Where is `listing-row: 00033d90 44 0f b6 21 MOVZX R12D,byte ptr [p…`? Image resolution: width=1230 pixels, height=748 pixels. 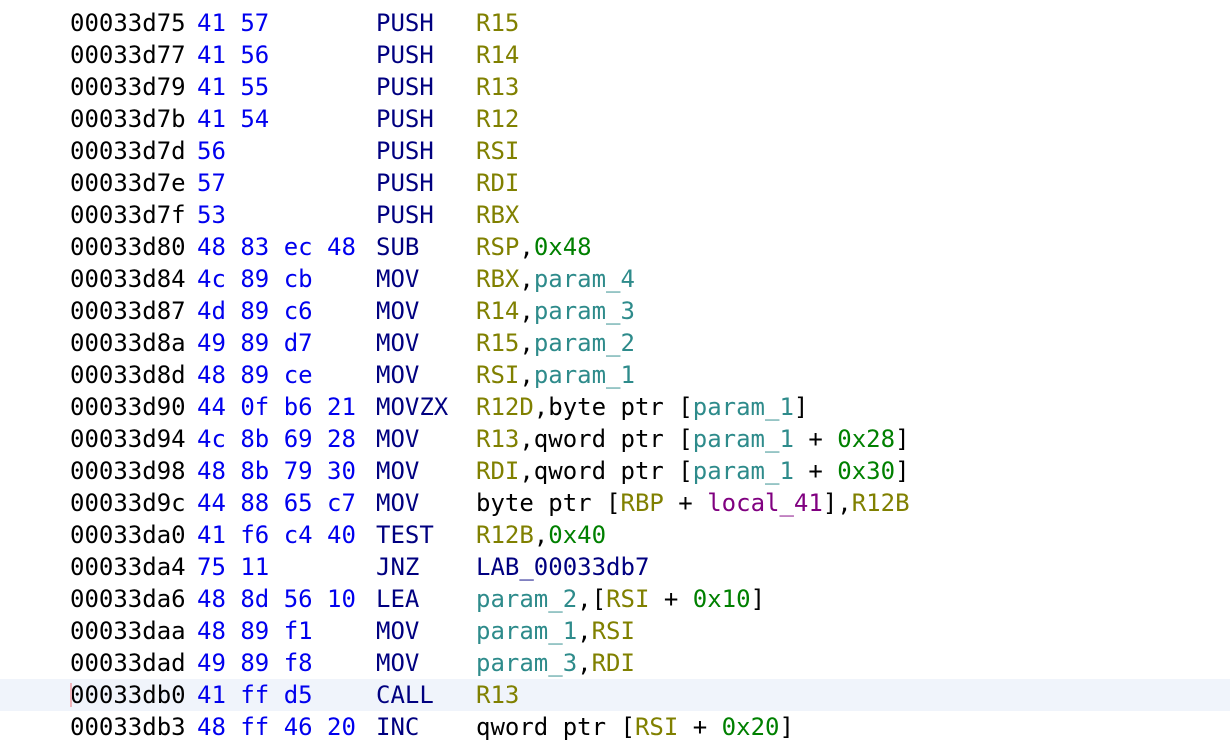
listing-row: 00033d90 44 0f b6 21 MOVZX R12D,byte ptr [p… is located at coordinates (615, 407).